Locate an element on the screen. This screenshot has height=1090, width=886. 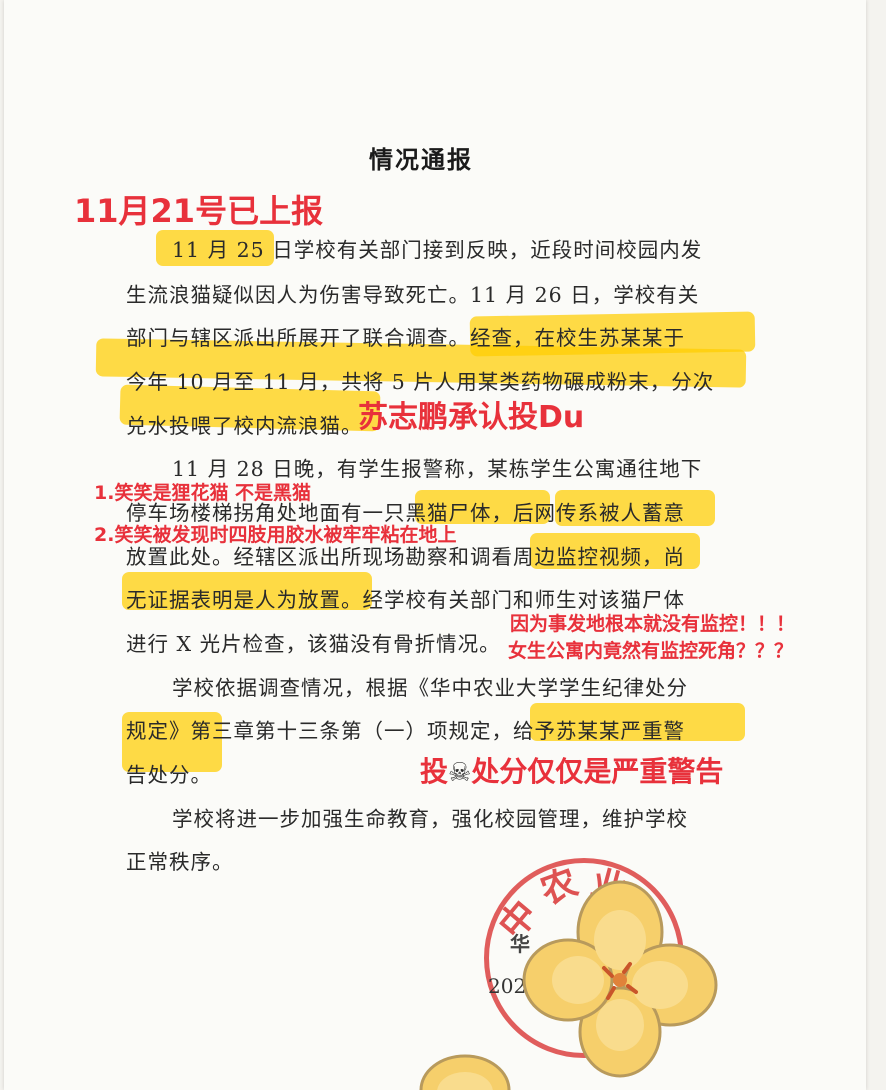
flower-sticker-icon is located at coordinates (620, 979).